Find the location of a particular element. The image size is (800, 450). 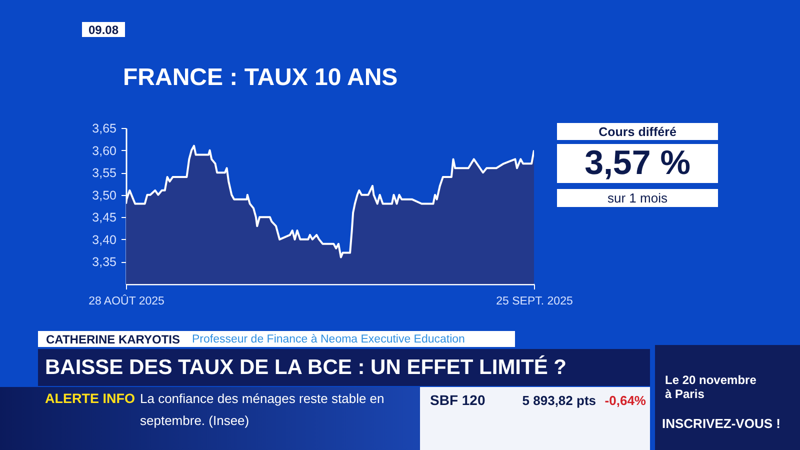

text: 5 893,82 pts is located at coordinates (559, 400).